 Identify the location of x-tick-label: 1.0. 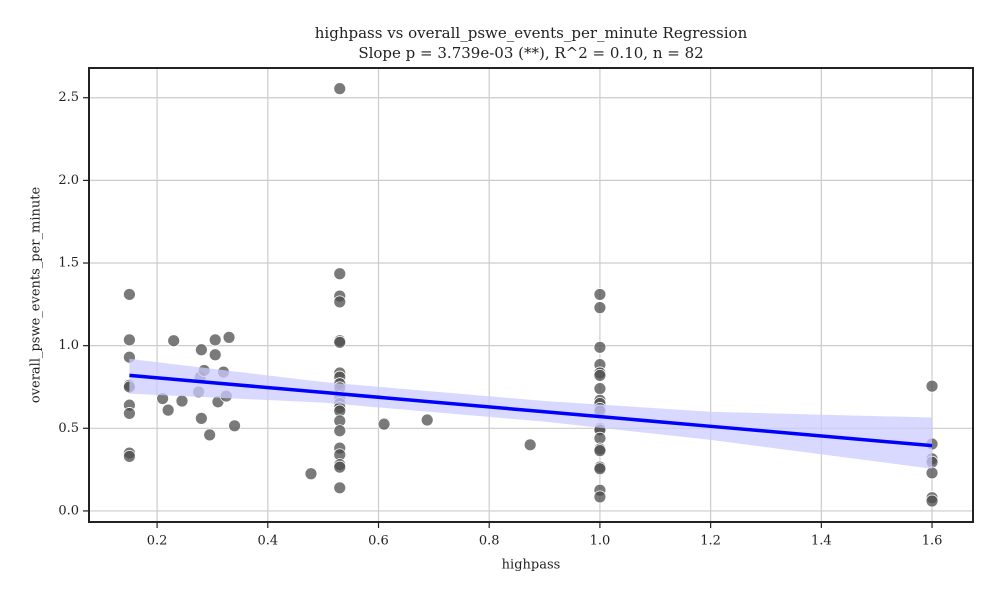
(600, 541).